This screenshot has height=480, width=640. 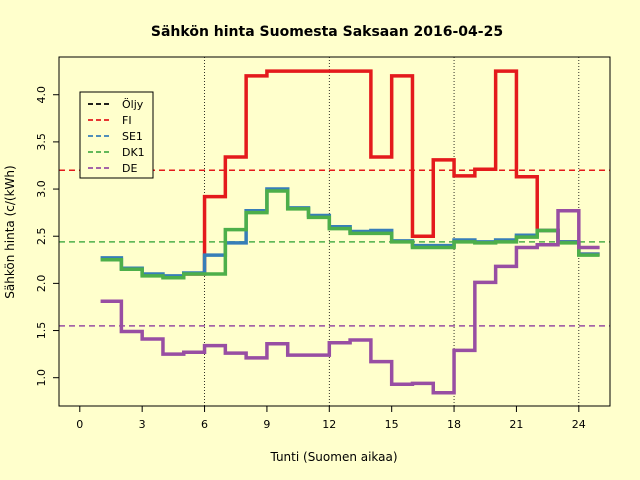 What do you see at coordinates (129, 168) in the screenshot?
I see `legend-label: DE` at bounding box center [129, 168].